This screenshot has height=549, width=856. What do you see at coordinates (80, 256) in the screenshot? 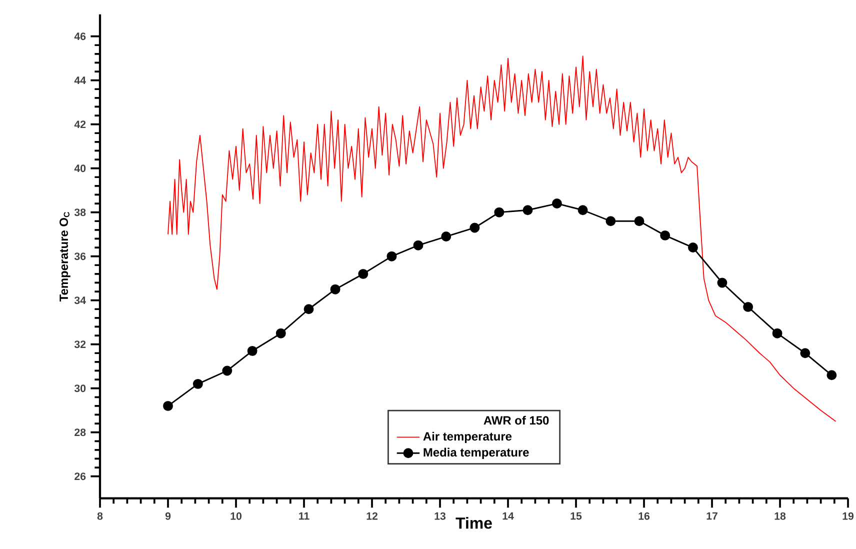
I see `y-tick-label: 36` at bounding box center [80, 256].